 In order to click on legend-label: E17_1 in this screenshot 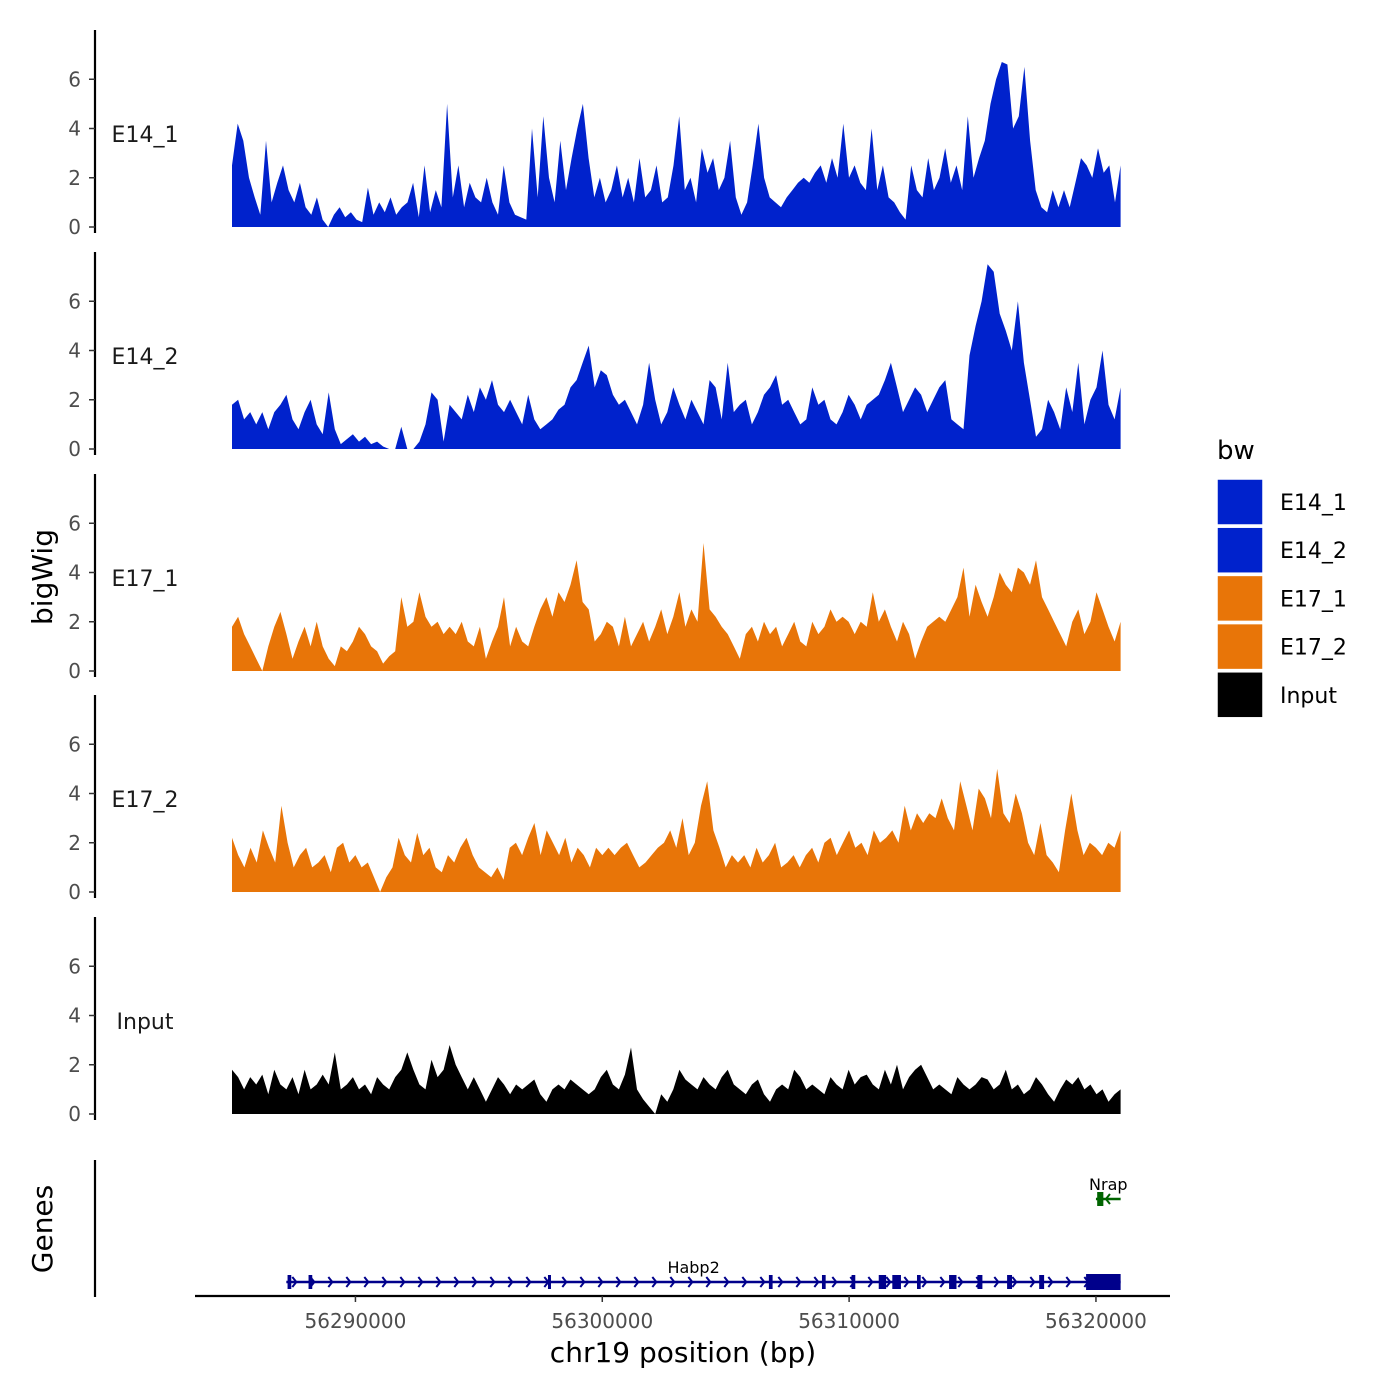, I will do `click(1313, 599)`.